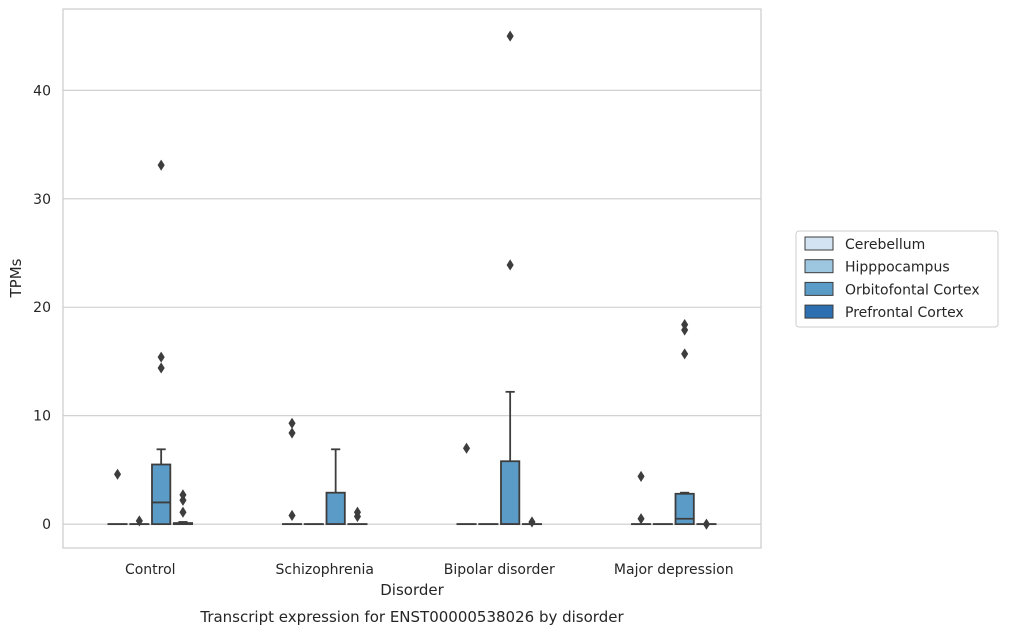  I want to click on y-tick-label: 30, so click(42, 200).